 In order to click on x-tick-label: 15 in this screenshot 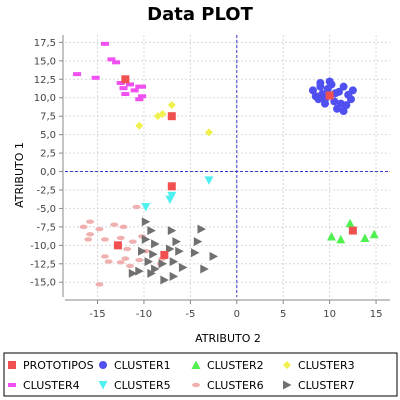, I will do `click(376, 314)`.